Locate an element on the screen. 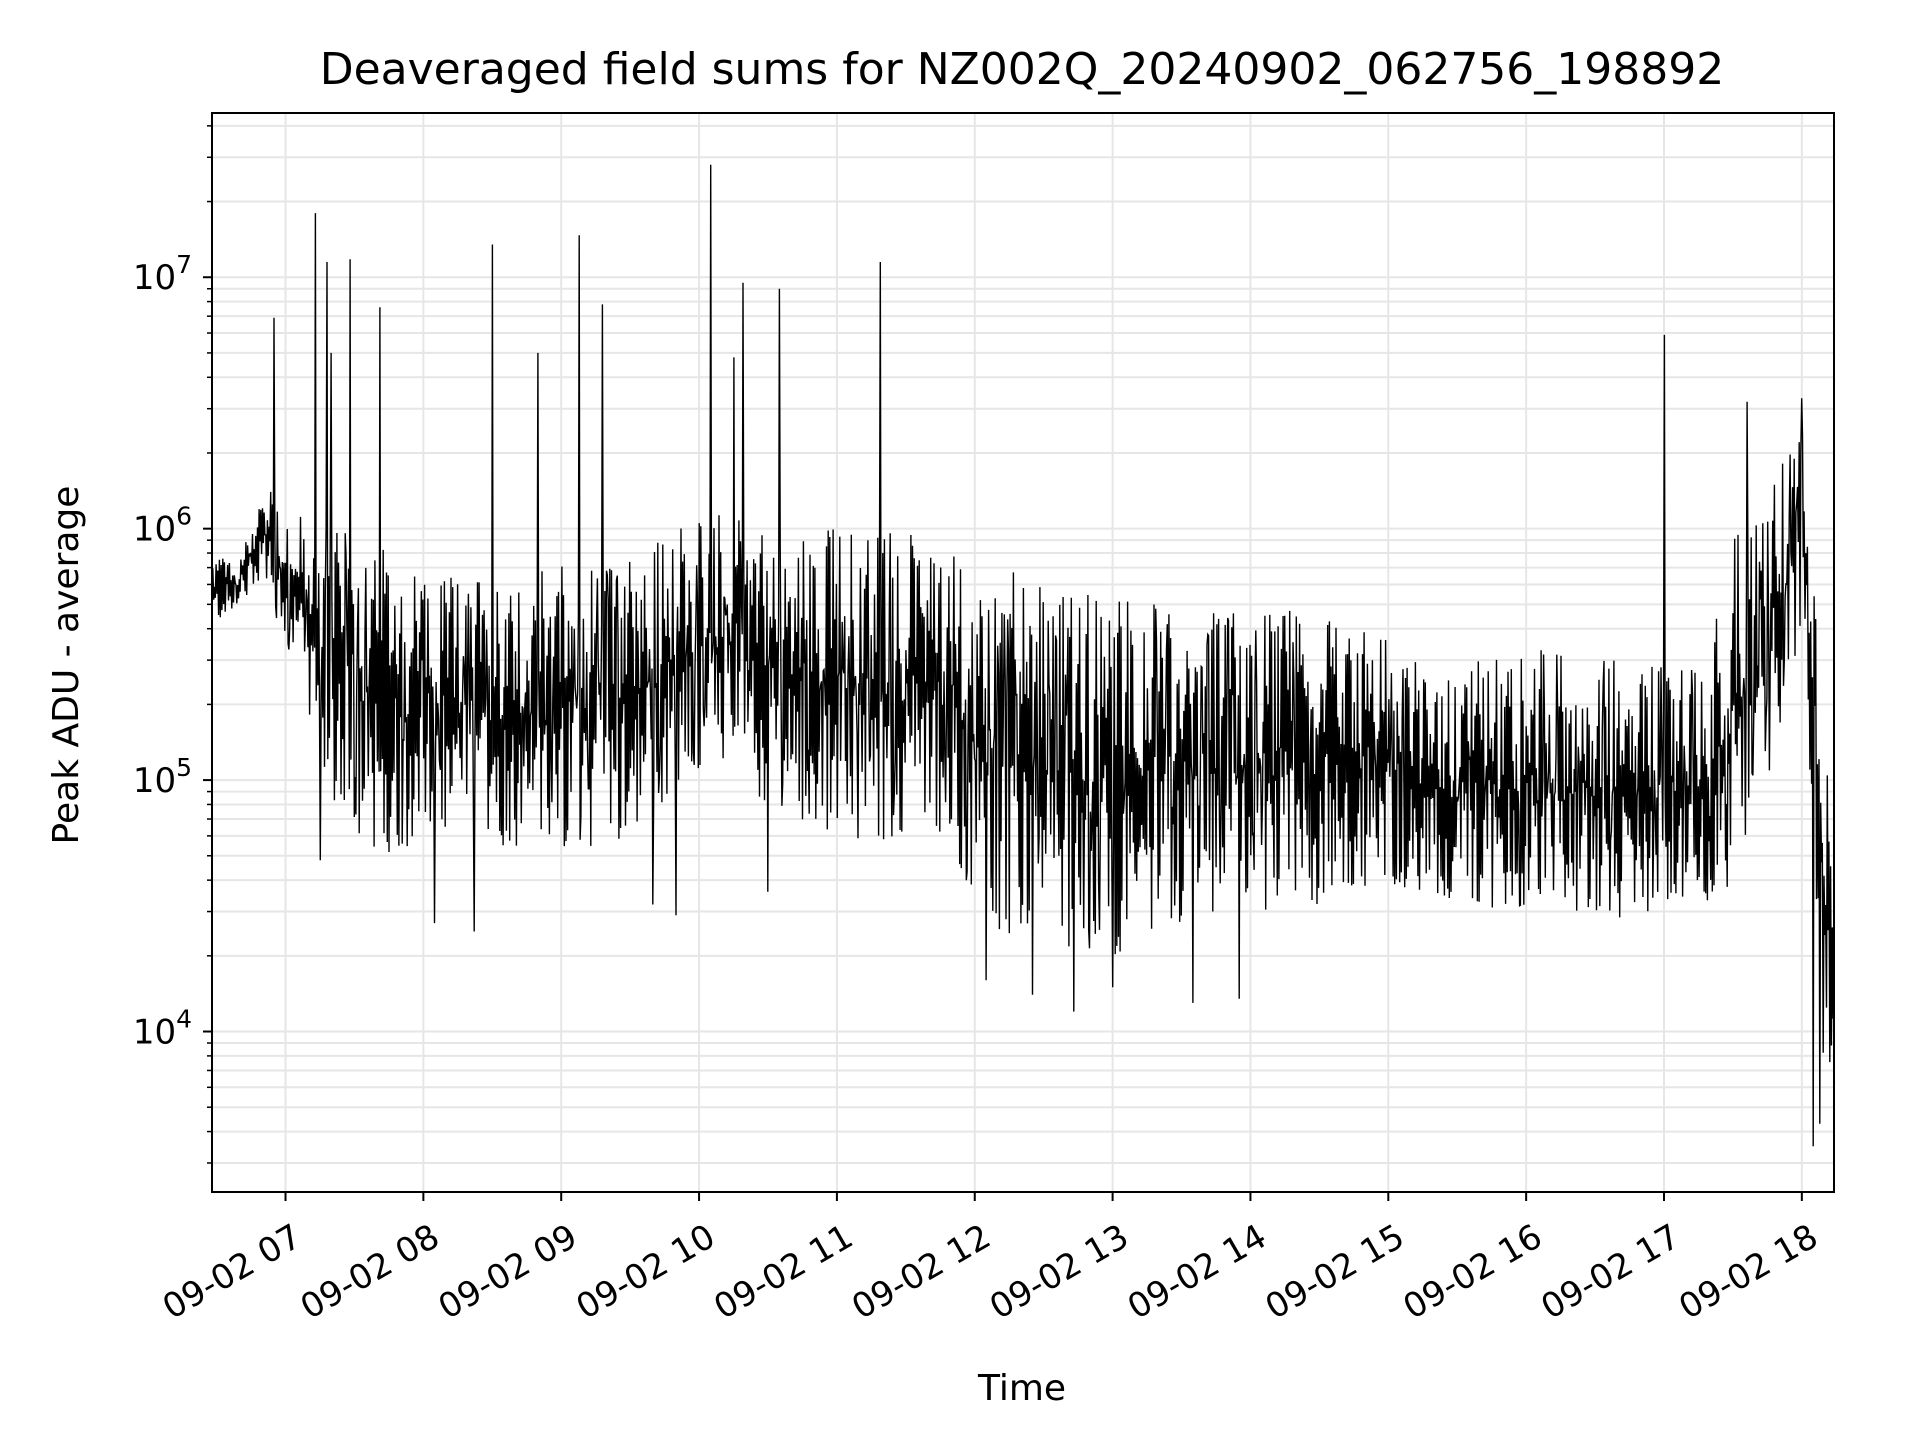 The width and height of the screenshot is (1920, 1440). y-tick-label: 10⁶ is located at coordinates (162, 526).